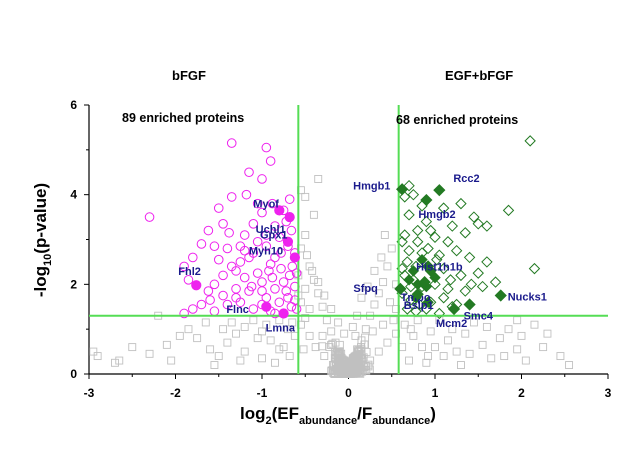 The image size is (617, 449). Describe the element at coordinates (466, 179) in the screenshot. I see `protein-label: Rcc2` at that location.